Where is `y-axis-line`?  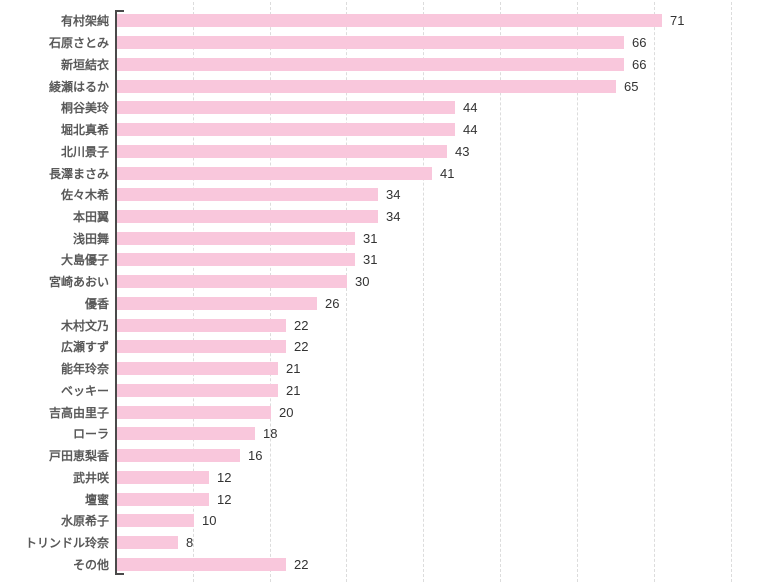
y-axis-line is located at coordinates (116, 292).